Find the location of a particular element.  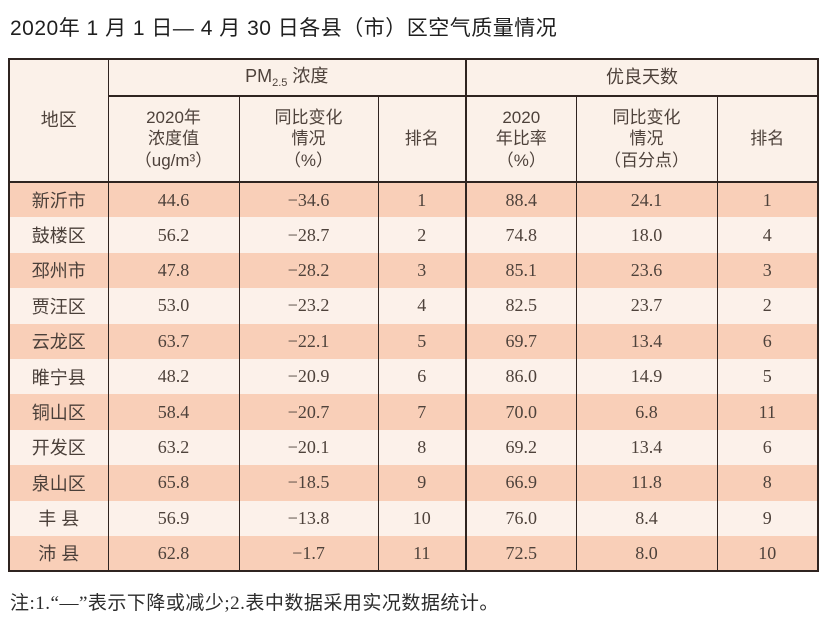

pm-rank-cell: 8 is located at coordinates (422, 447).